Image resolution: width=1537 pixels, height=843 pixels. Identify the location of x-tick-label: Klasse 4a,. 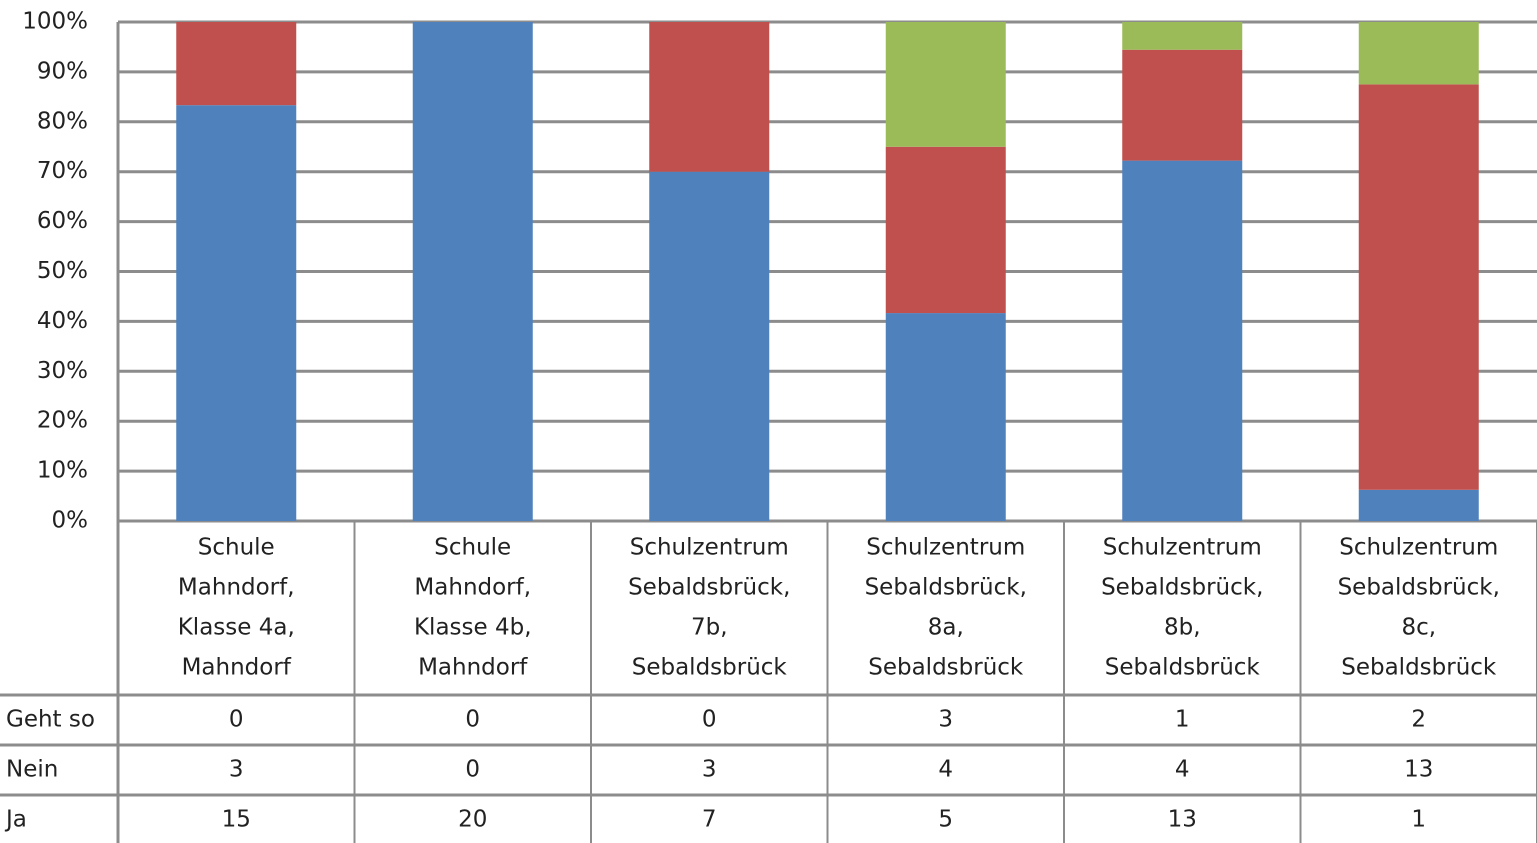
(236, 628).